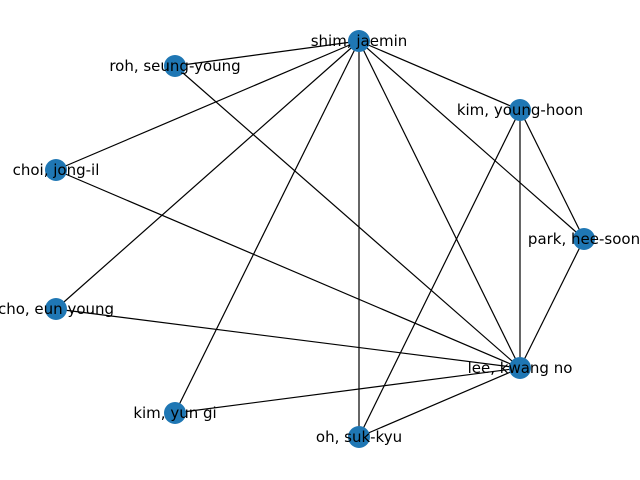 Image resolution: width=640 pixels, height=480 pixels. I want to click on node-label-oh: oh, suk-kyu, so click(359, 437).